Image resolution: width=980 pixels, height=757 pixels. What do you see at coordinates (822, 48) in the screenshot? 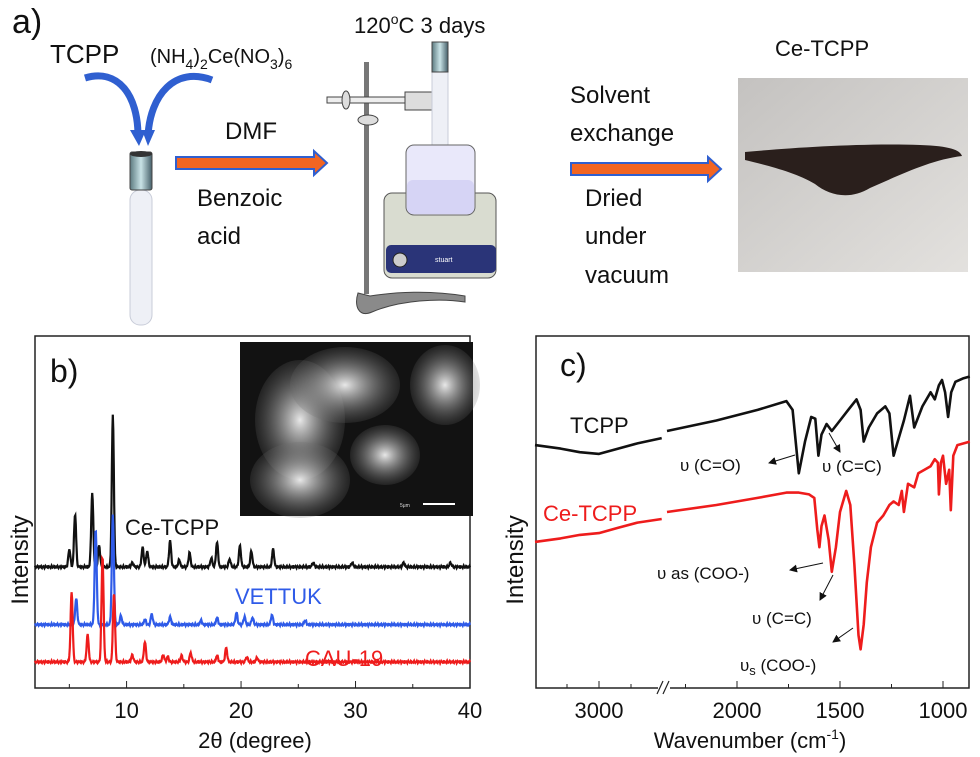
I see `product-label: Ce-TCPP` at bounding box center [822, 48].